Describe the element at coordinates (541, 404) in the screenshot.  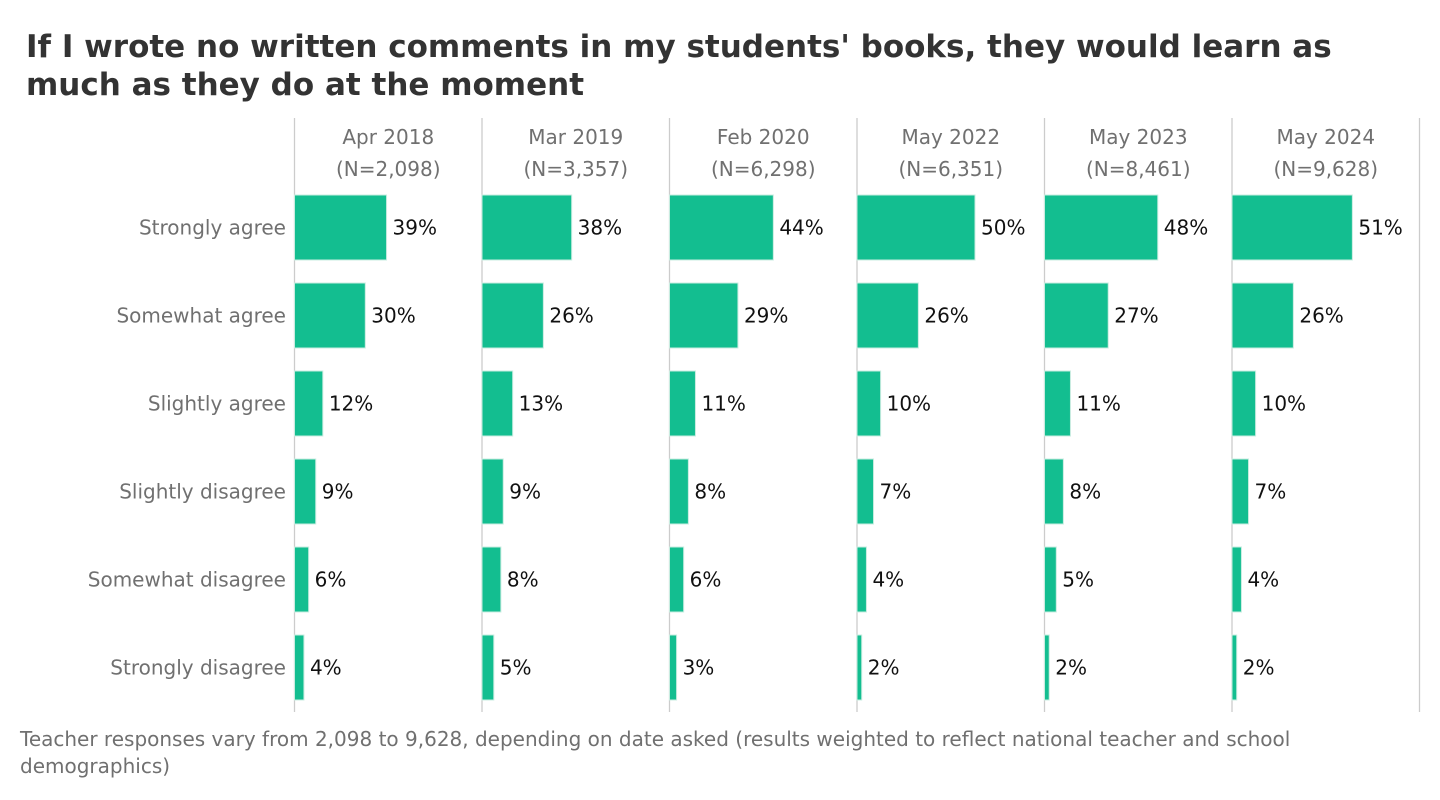
I see `bar-value-label: 13%` at that location.